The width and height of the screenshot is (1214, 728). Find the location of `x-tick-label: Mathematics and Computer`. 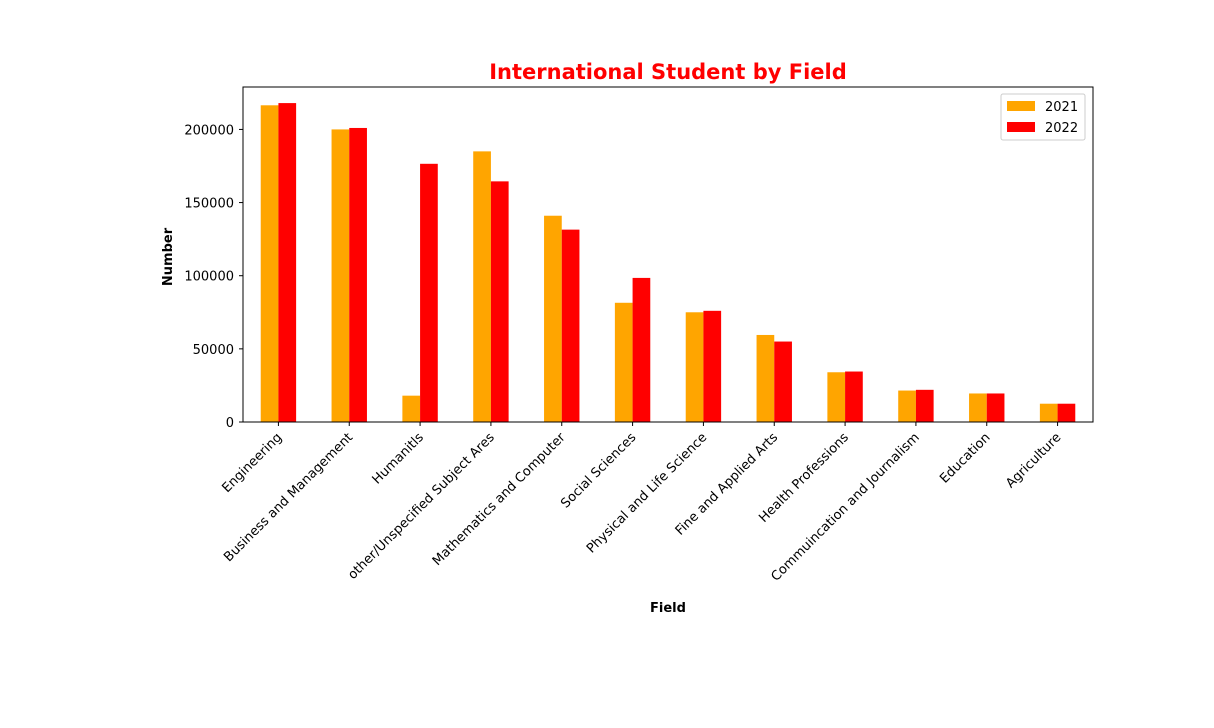

x-tick-label: Mathematics and Computer is located at coordinates (499, 499).